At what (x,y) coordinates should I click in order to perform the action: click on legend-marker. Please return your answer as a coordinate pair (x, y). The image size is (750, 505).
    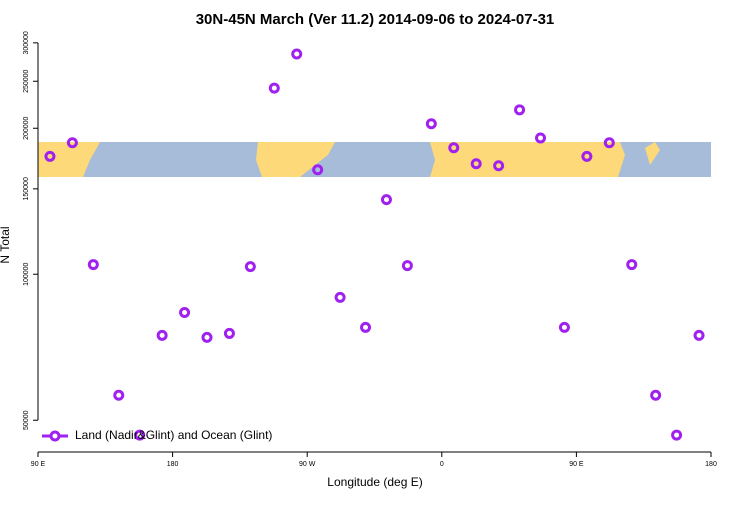
    Looking at the image, I should click on (55, 436).